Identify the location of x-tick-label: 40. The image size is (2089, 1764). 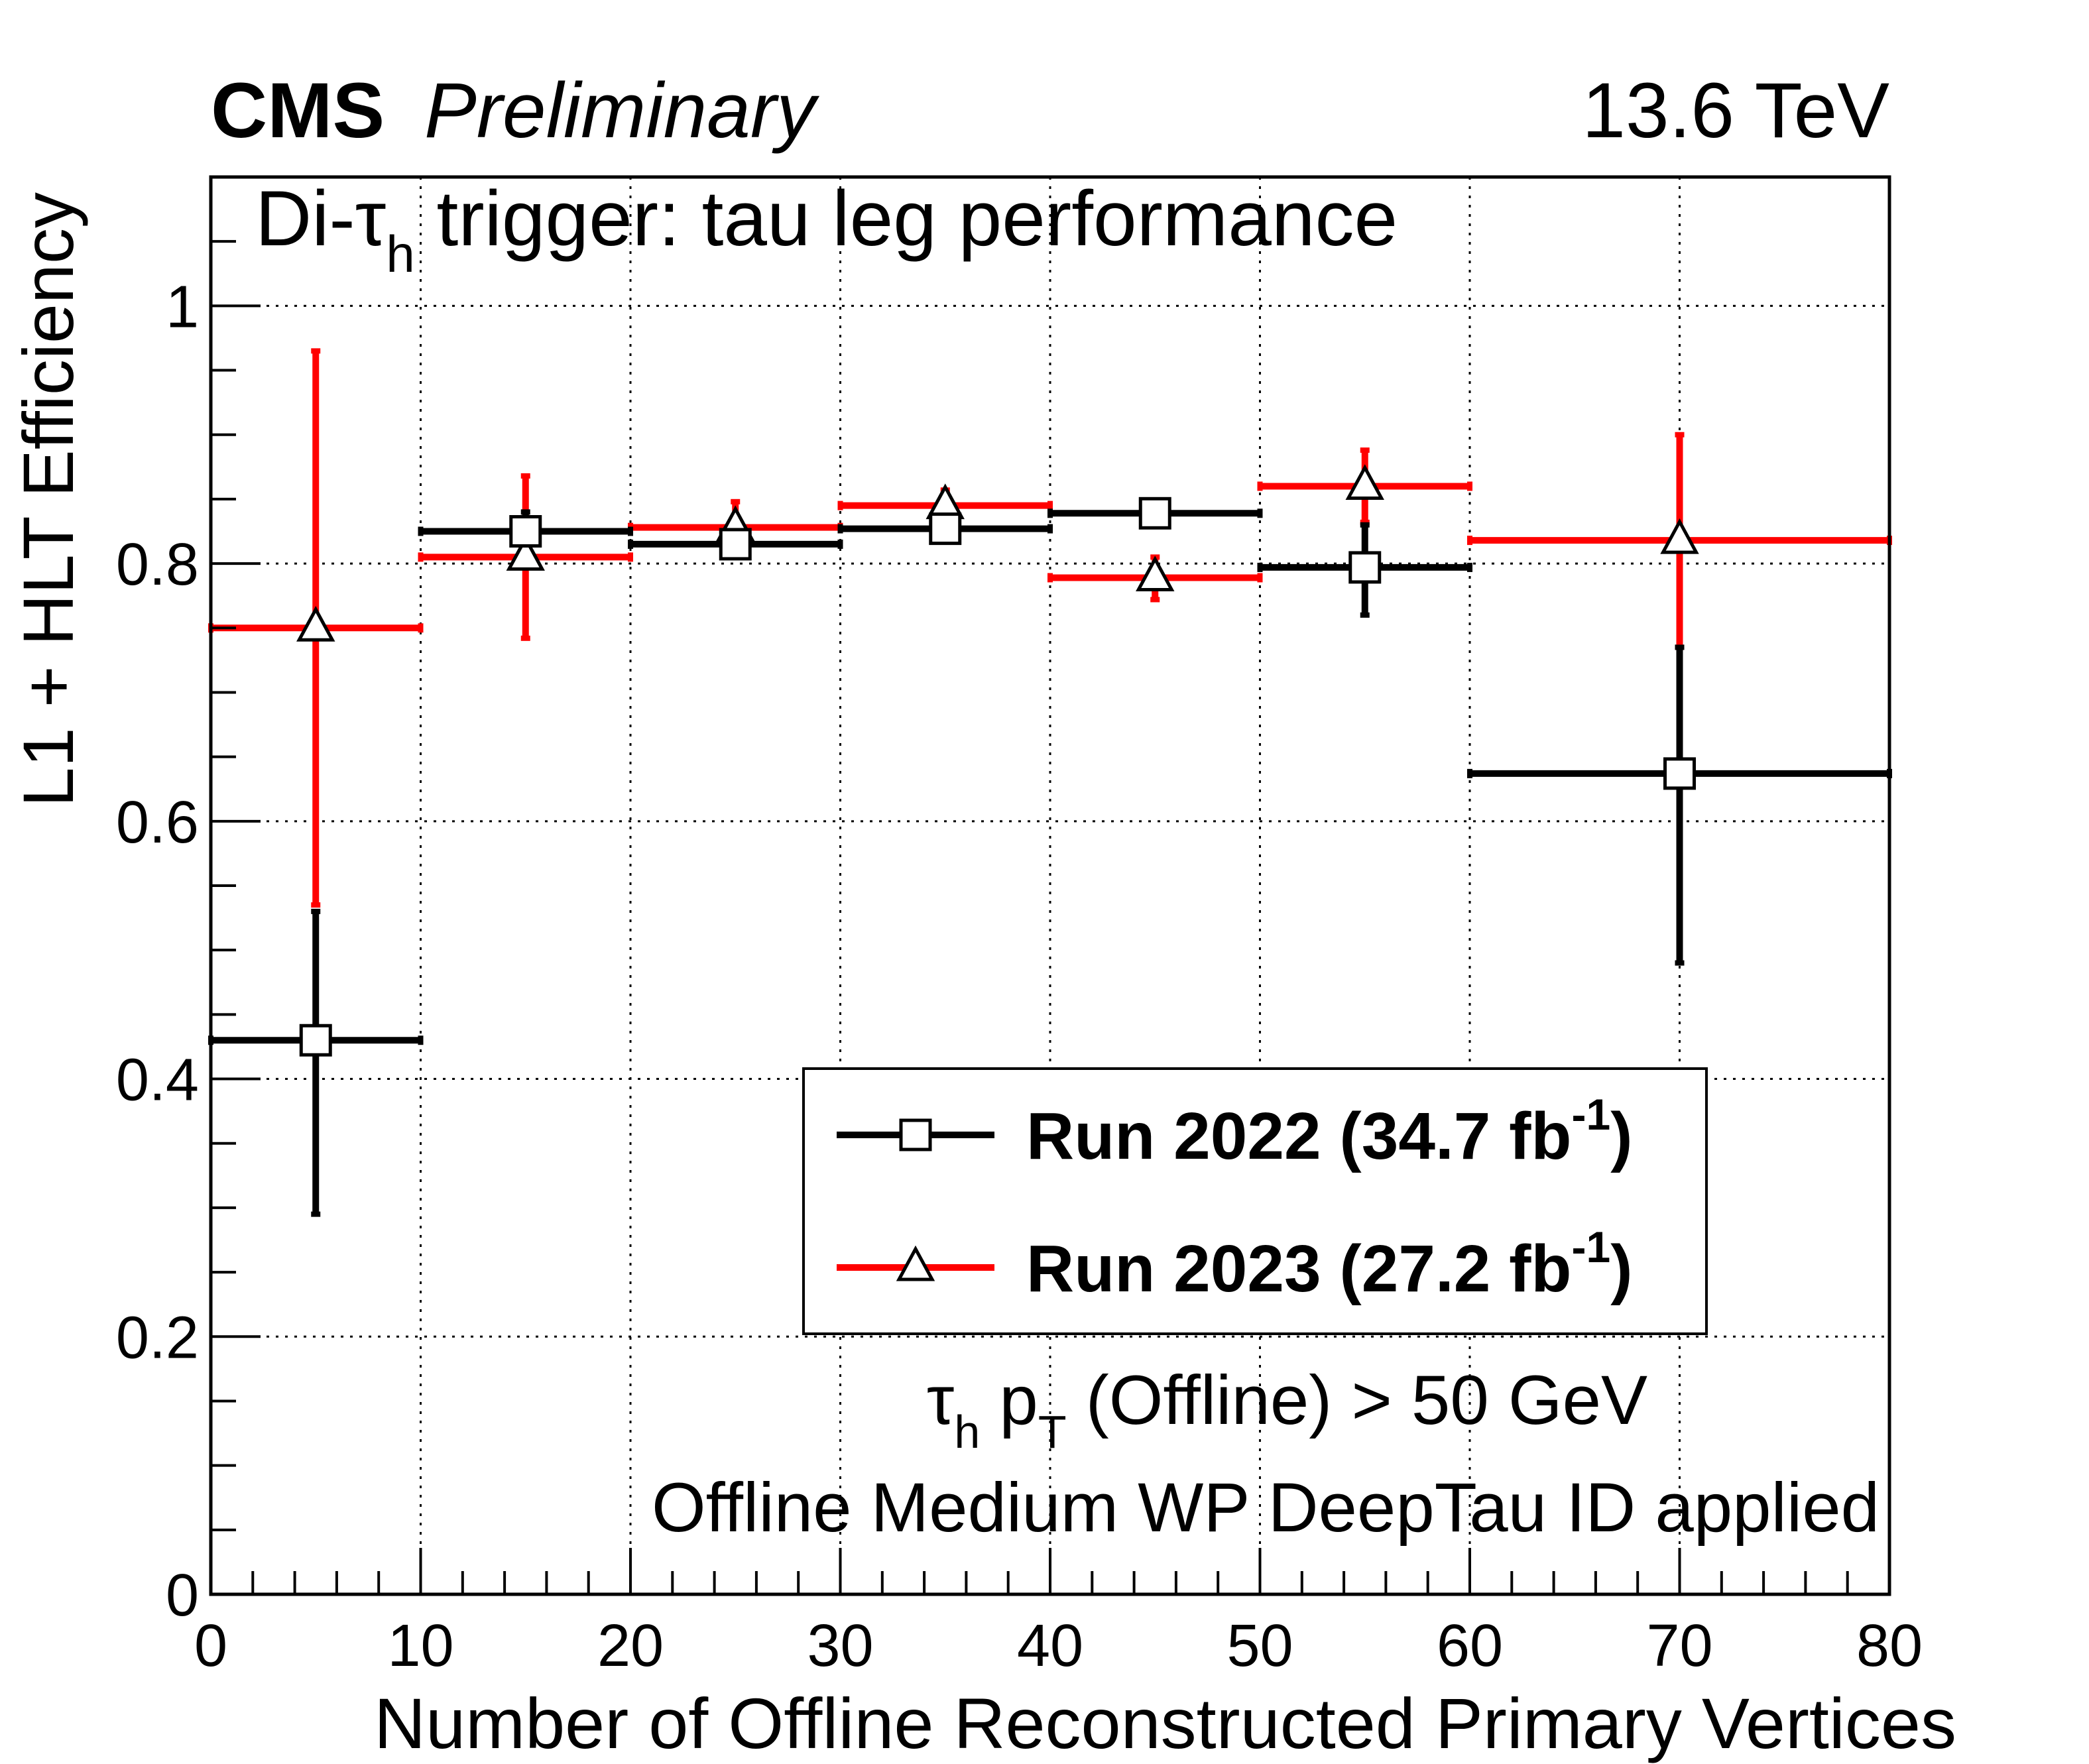
(1050, 1646).